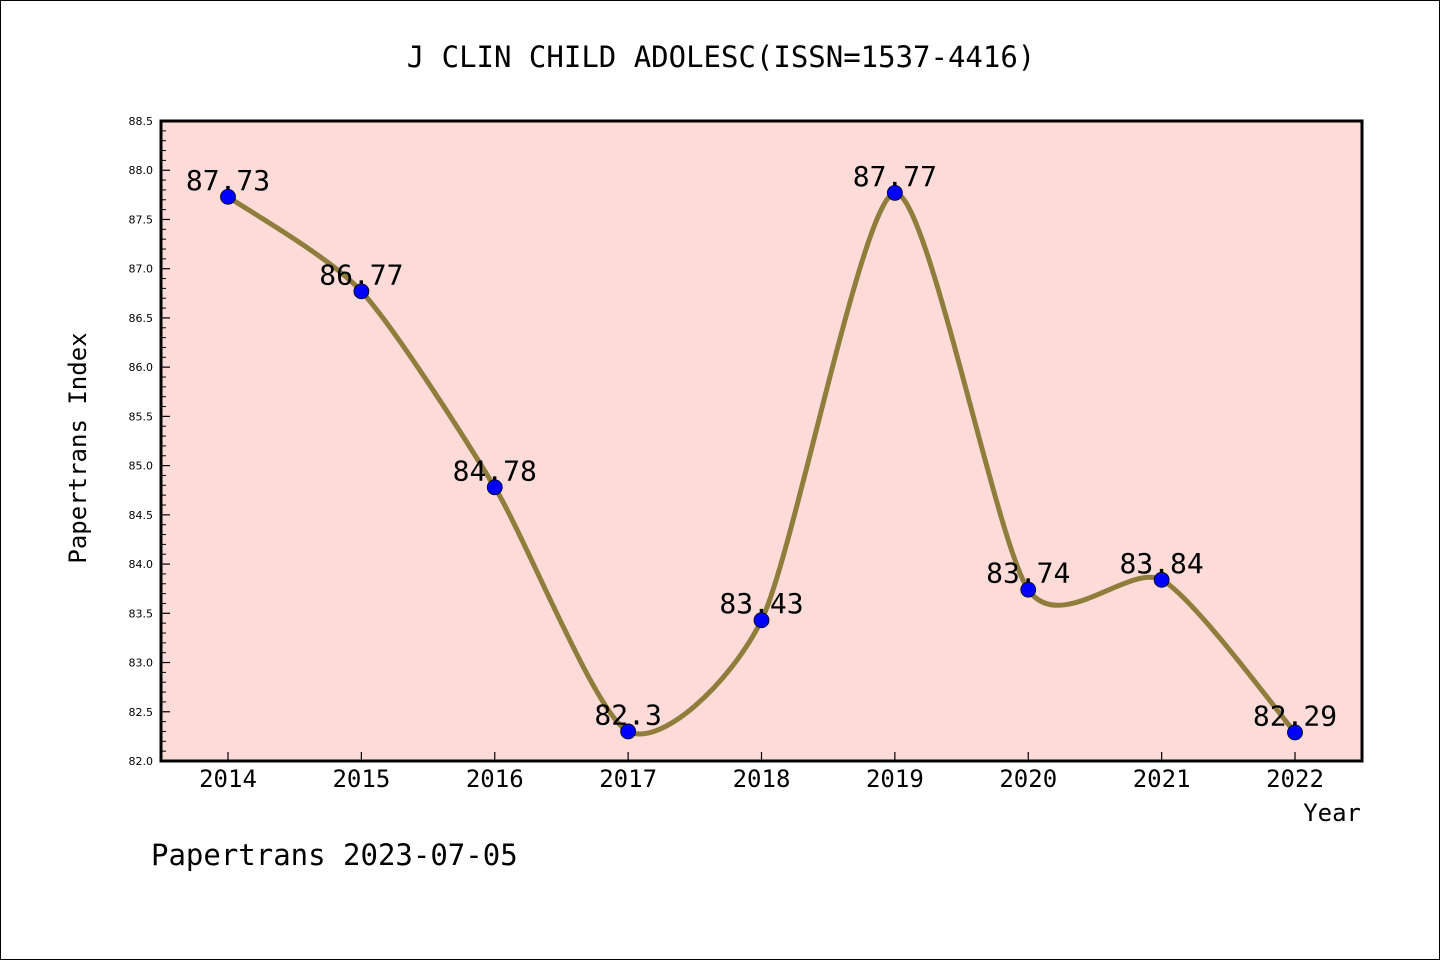 Image resolution: width=1440 pixels, height=961 pixels. What do you see at coordinates (1028, 779) in the screenshot?
I see `x-tick-label: 2020` at bounding box center [1028, 779].